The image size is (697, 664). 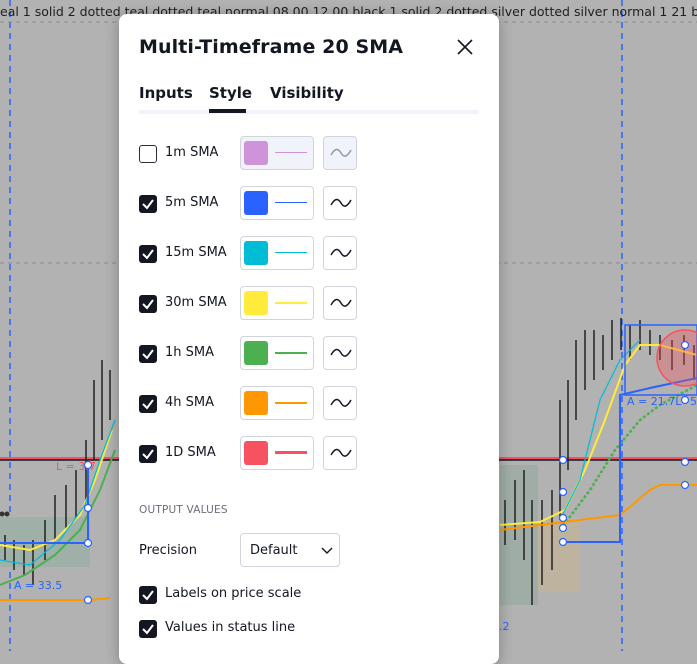 I want to click on output-values-heading: OUTPUT VALUES, so click(x=183, y=510).